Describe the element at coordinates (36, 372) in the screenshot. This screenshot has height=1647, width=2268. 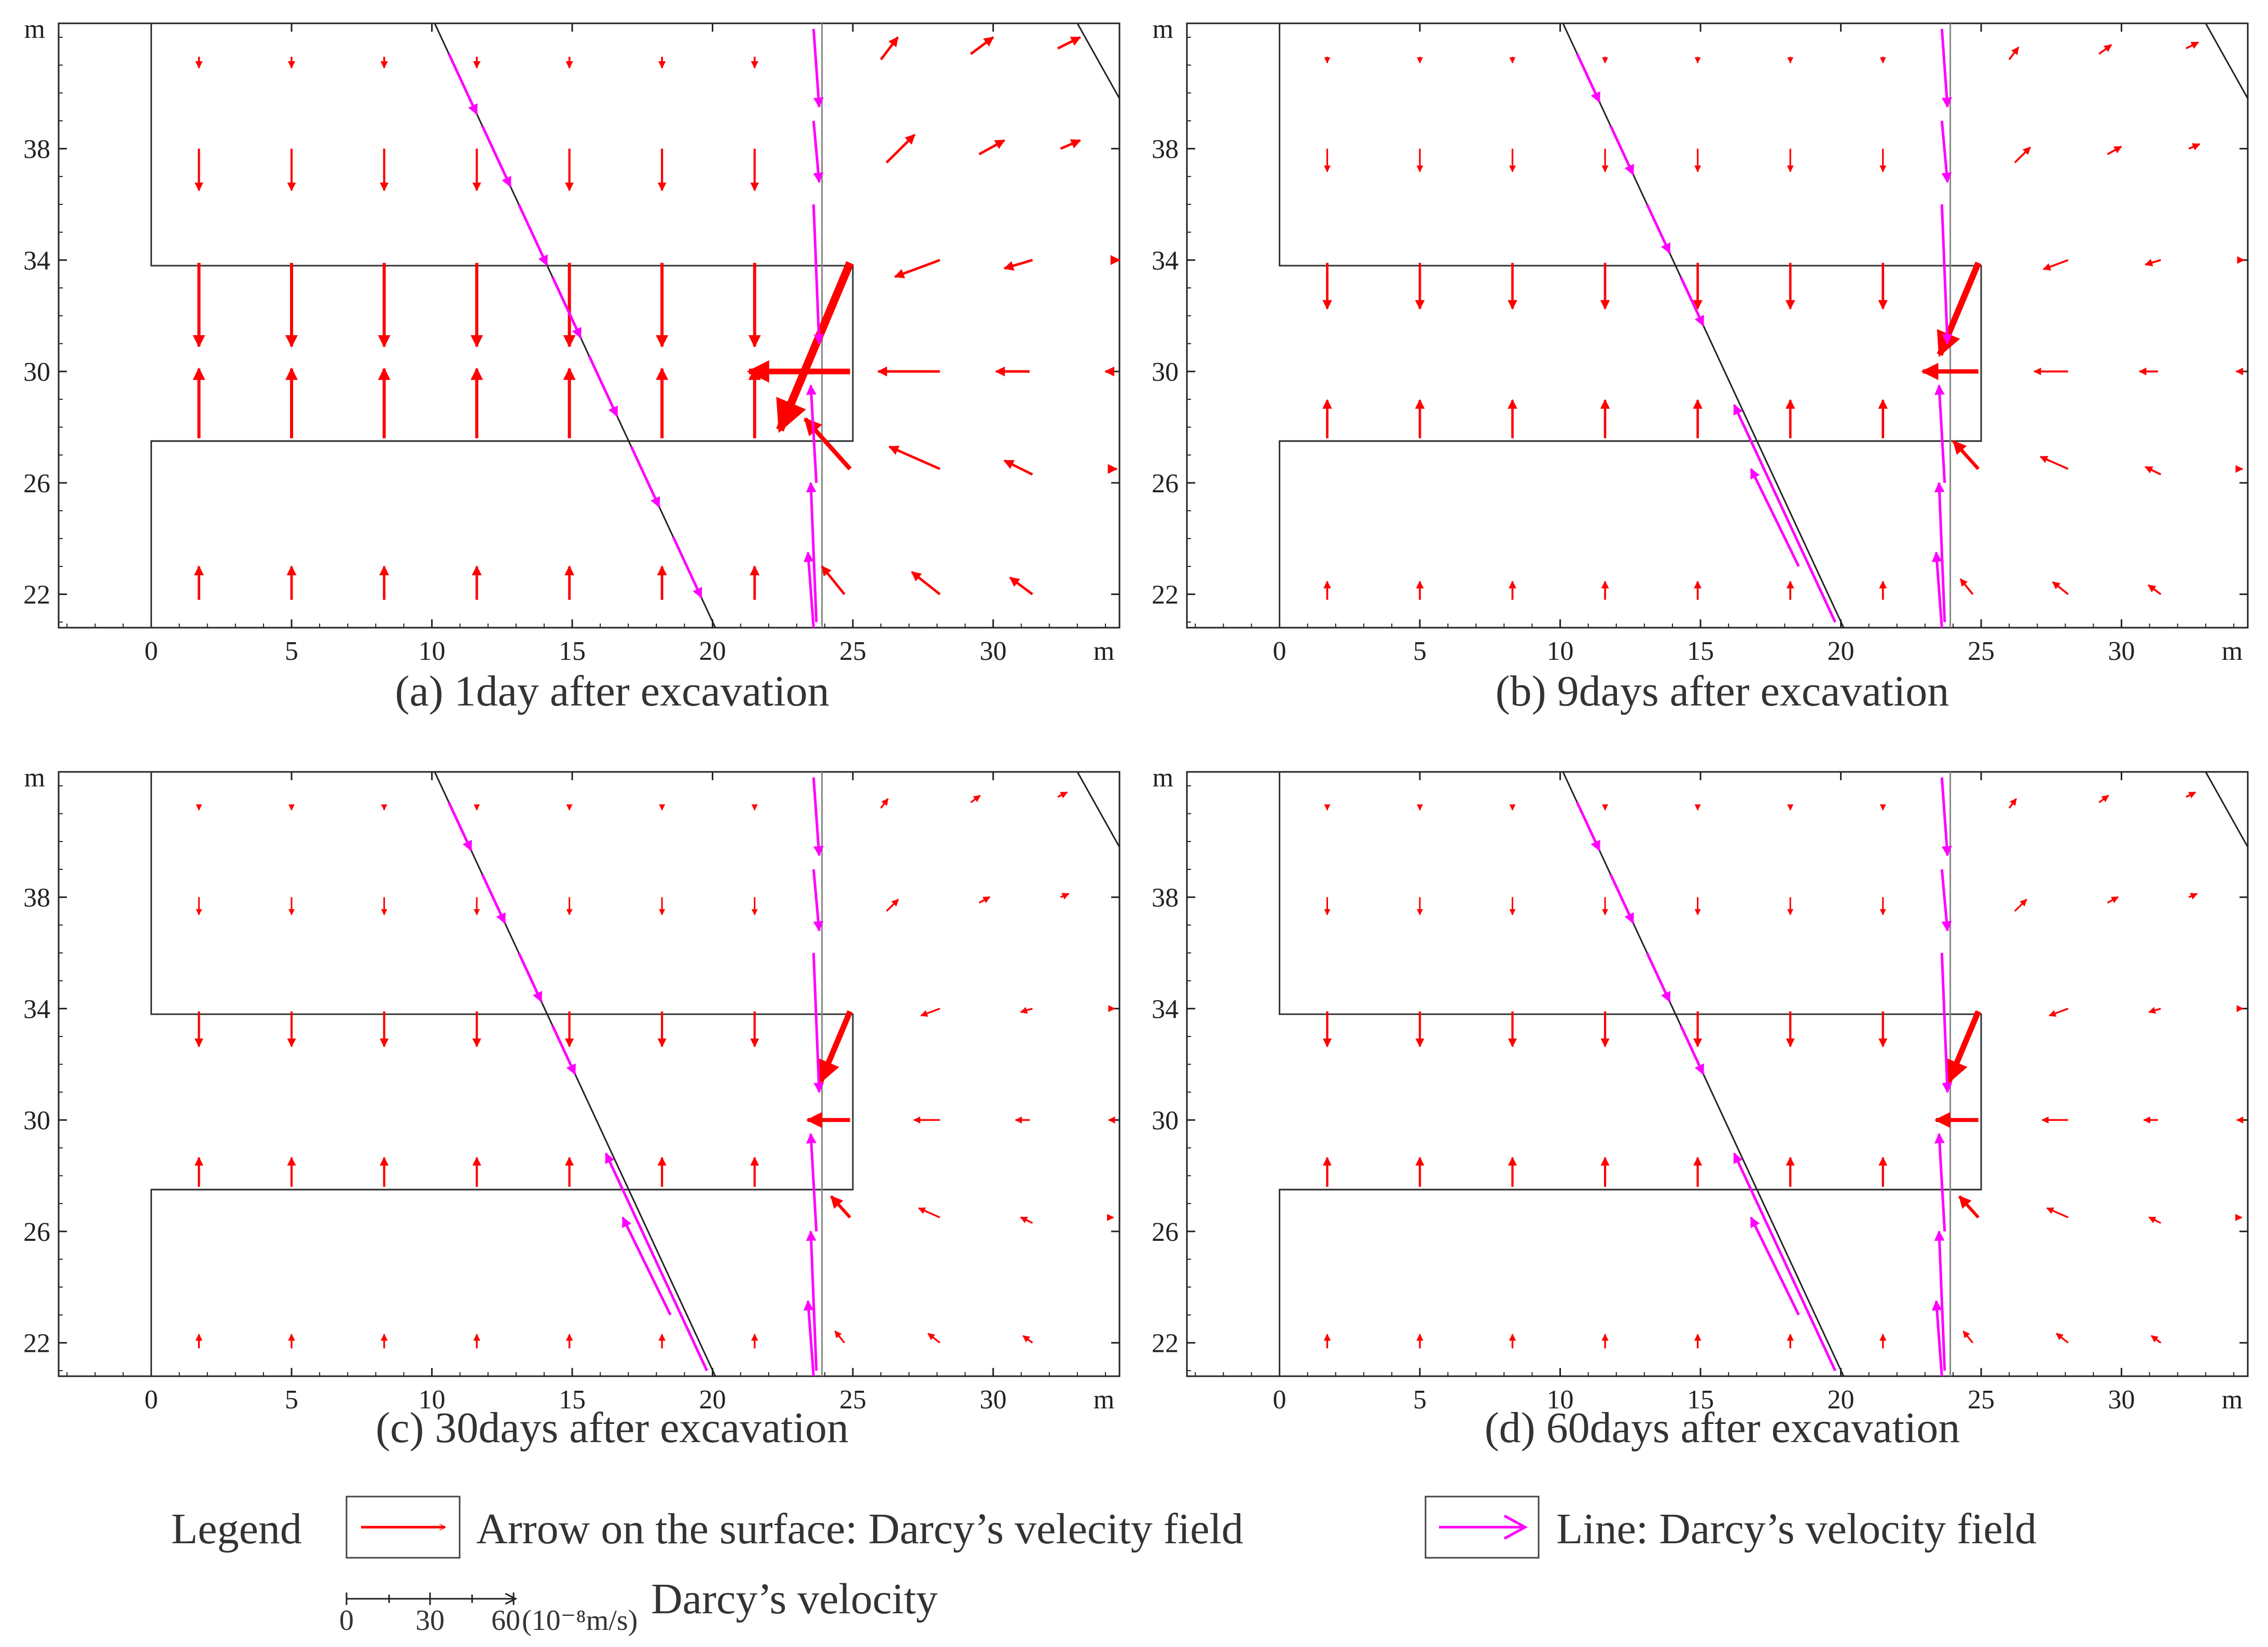
I see `y-tick-label: 30` at that location.